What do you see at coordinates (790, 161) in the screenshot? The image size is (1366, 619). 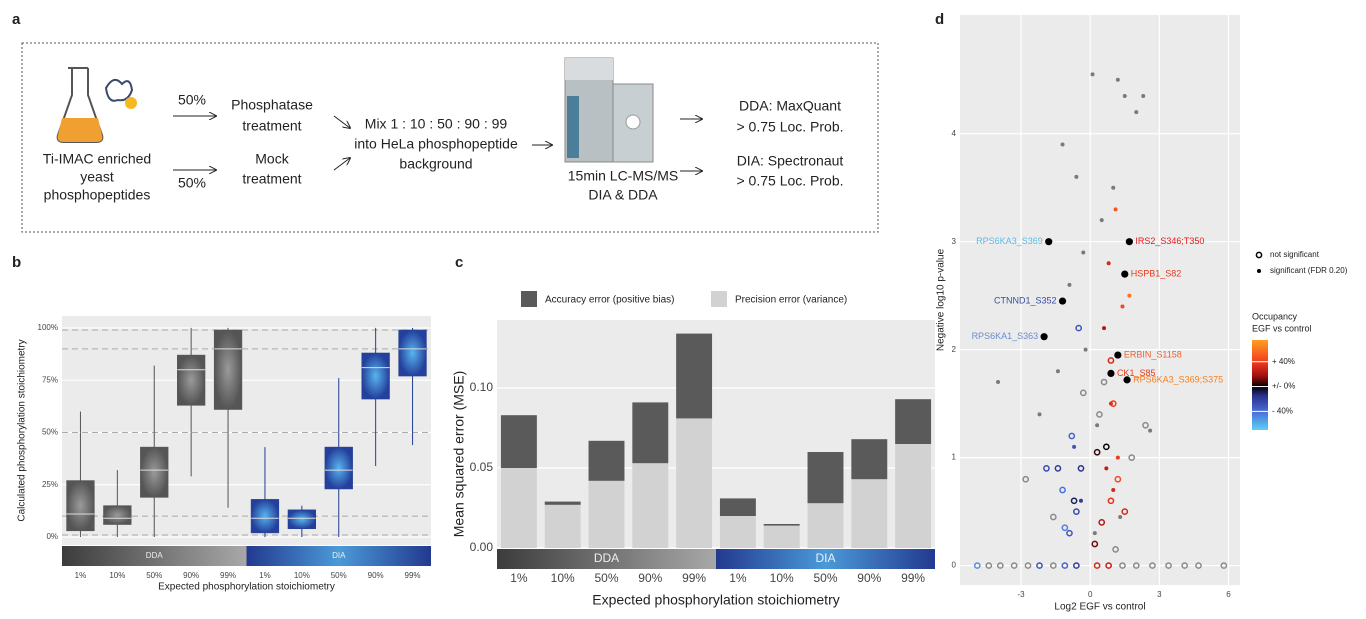 I see `workflow-text: DIA: Spectronaut` at bounding box center [790, 161].